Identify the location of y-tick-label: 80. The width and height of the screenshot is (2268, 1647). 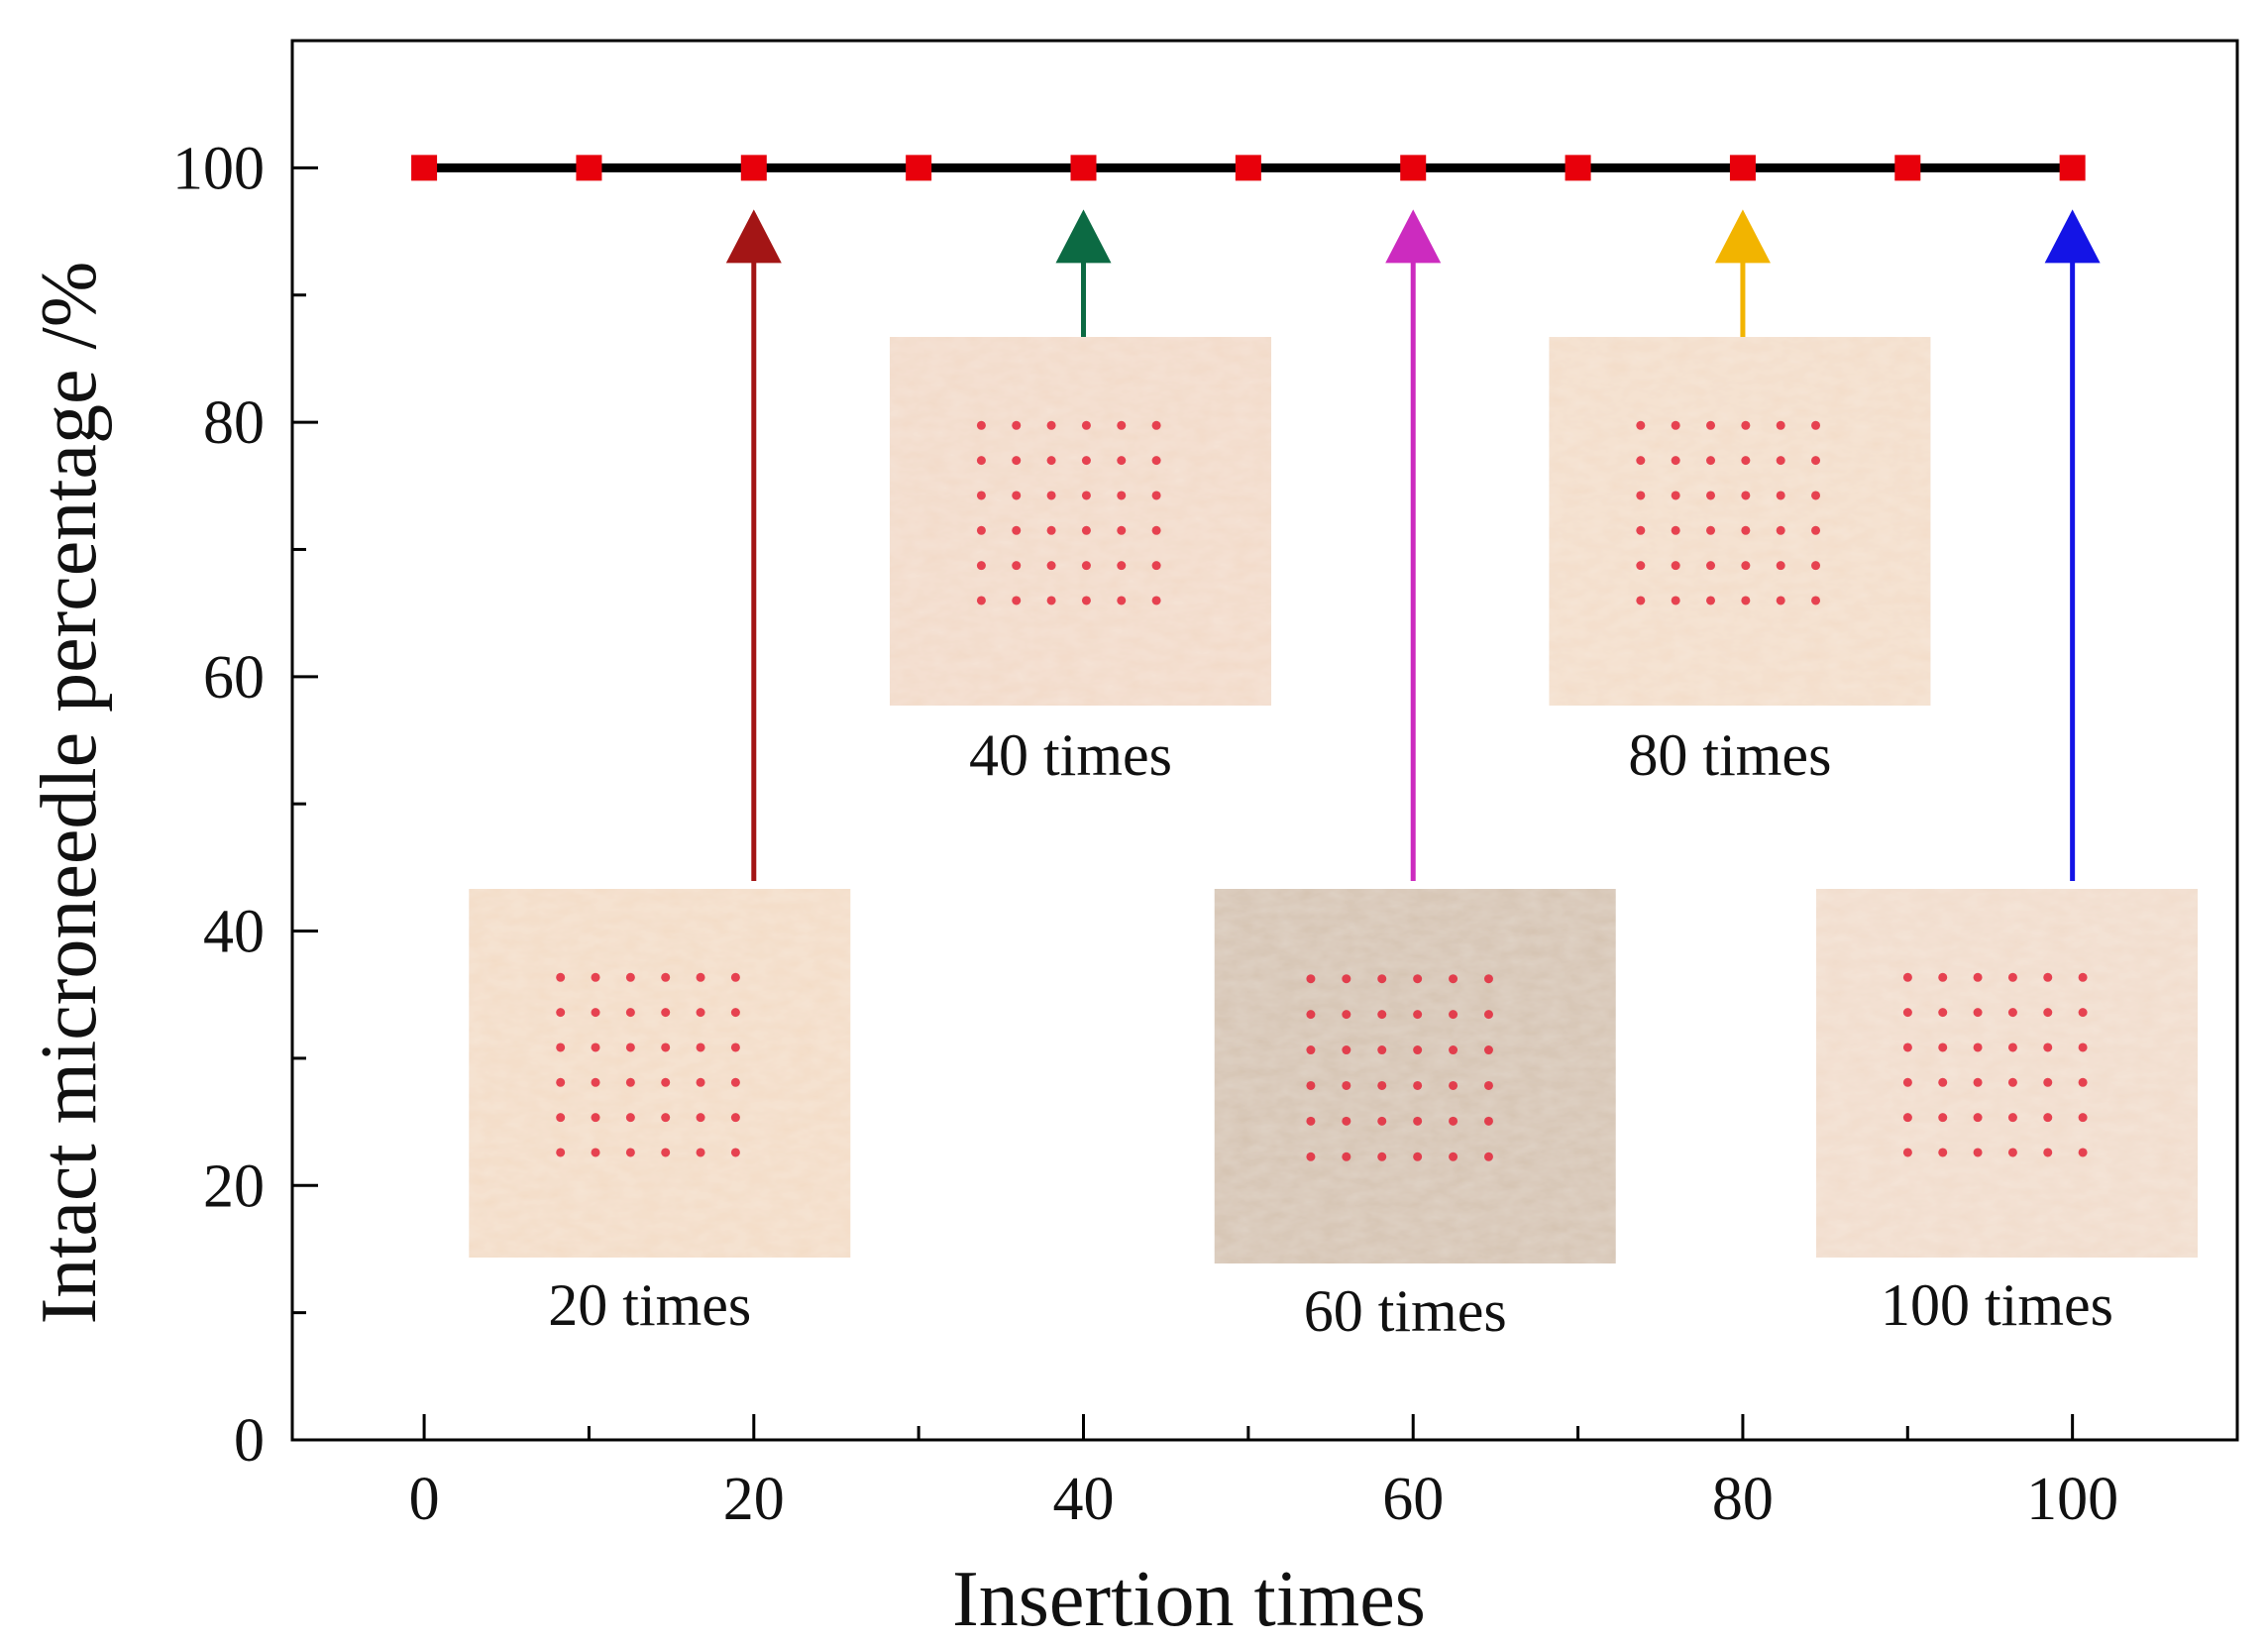
(234, 423).